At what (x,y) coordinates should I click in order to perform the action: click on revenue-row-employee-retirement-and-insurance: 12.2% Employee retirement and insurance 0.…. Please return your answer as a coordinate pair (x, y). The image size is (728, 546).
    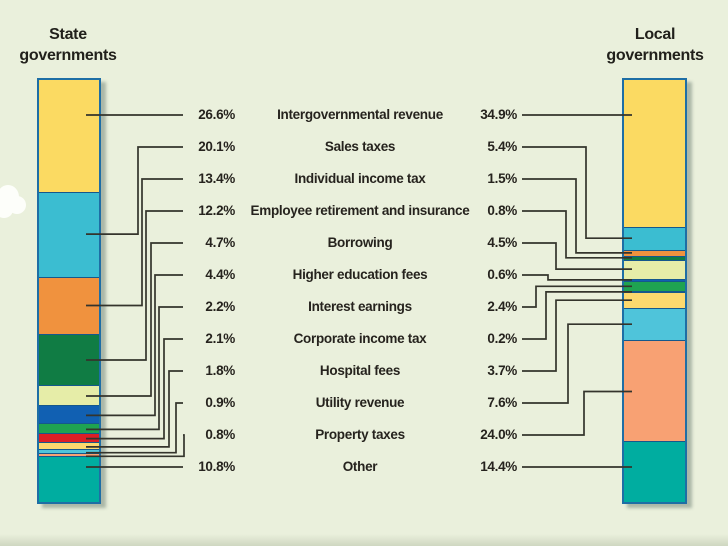
    Looking at the image, I should click on (364, 211).